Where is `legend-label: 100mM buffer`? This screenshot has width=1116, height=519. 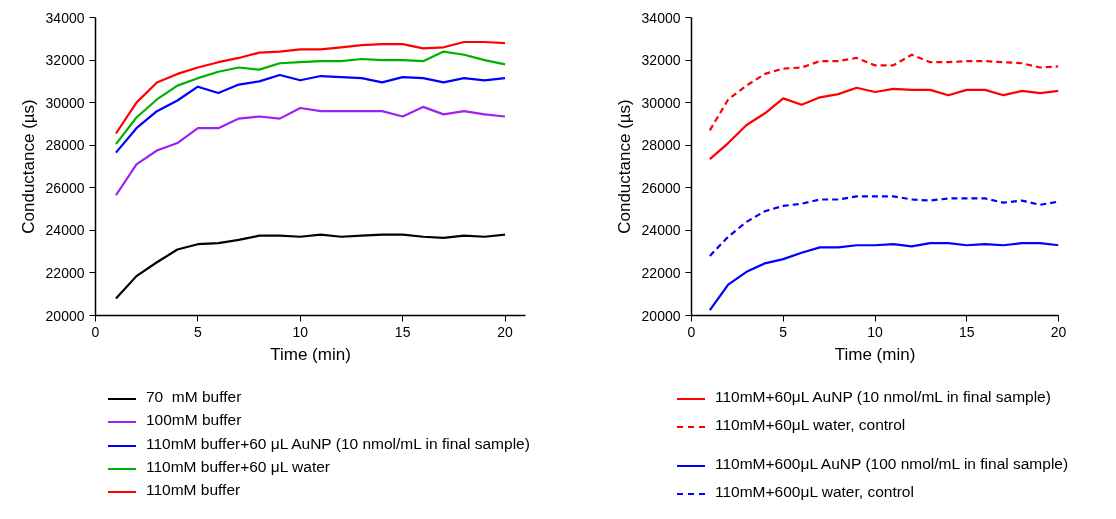
legend-label: 100mM buffer is located at coordinates (194, 419).